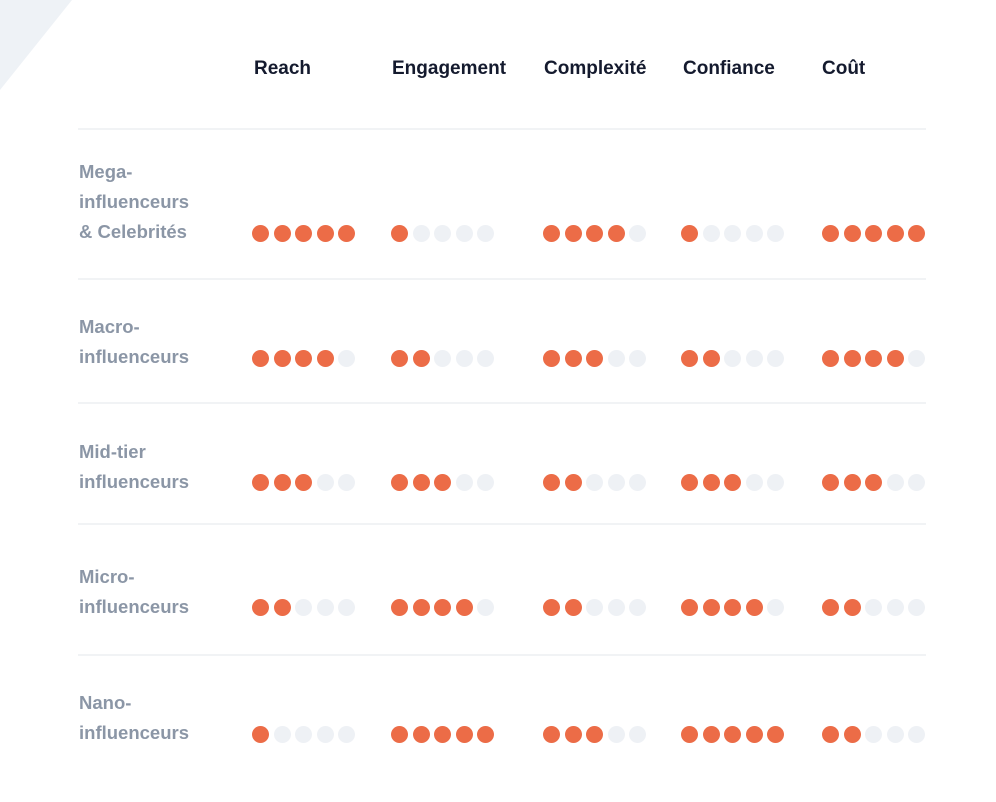 Image resolution: width=996 pixels, height=802 pixels. What do you see at coordinates (133, 231) in the screenshot?
I see `row-label-line: & Celebrités` at bounding box center [133, 231].